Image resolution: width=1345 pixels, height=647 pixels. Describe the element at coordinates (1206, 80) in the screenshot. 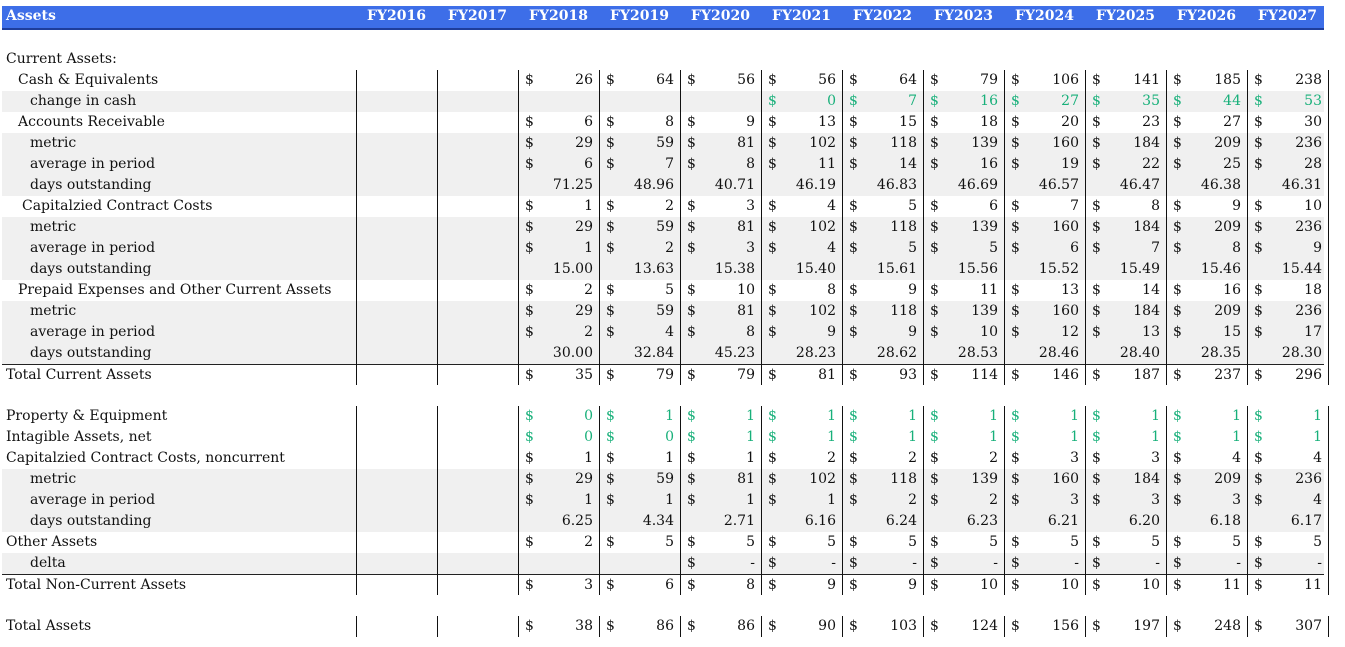

I see `table-cell: $185` at that location.